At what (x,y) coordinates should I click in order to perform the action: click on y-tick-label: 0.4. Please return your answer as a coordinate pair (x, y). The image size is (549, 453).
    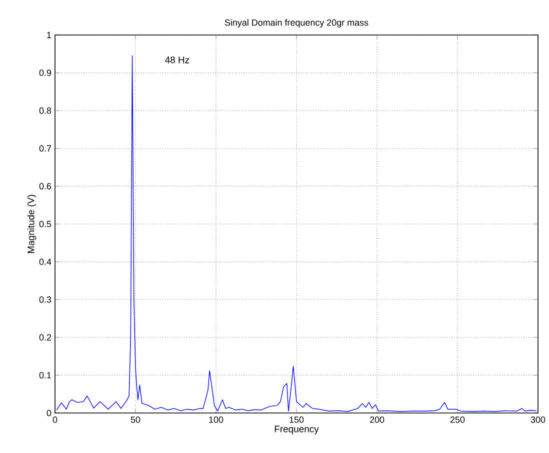
    Looking at the image, I should click on (45, 261).